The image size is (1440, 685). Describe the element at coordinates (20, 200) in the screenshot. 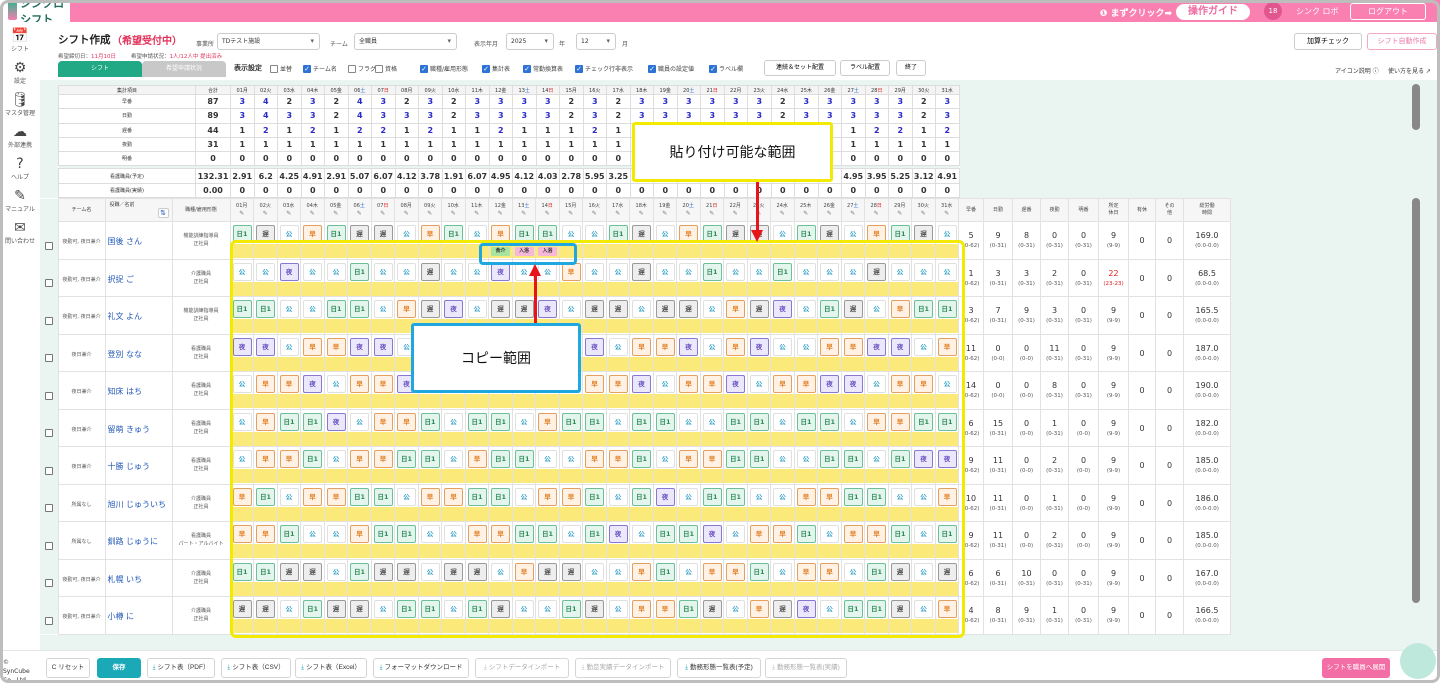

I see `sidebar-item-edit: ✎ マニュアル` at that location.